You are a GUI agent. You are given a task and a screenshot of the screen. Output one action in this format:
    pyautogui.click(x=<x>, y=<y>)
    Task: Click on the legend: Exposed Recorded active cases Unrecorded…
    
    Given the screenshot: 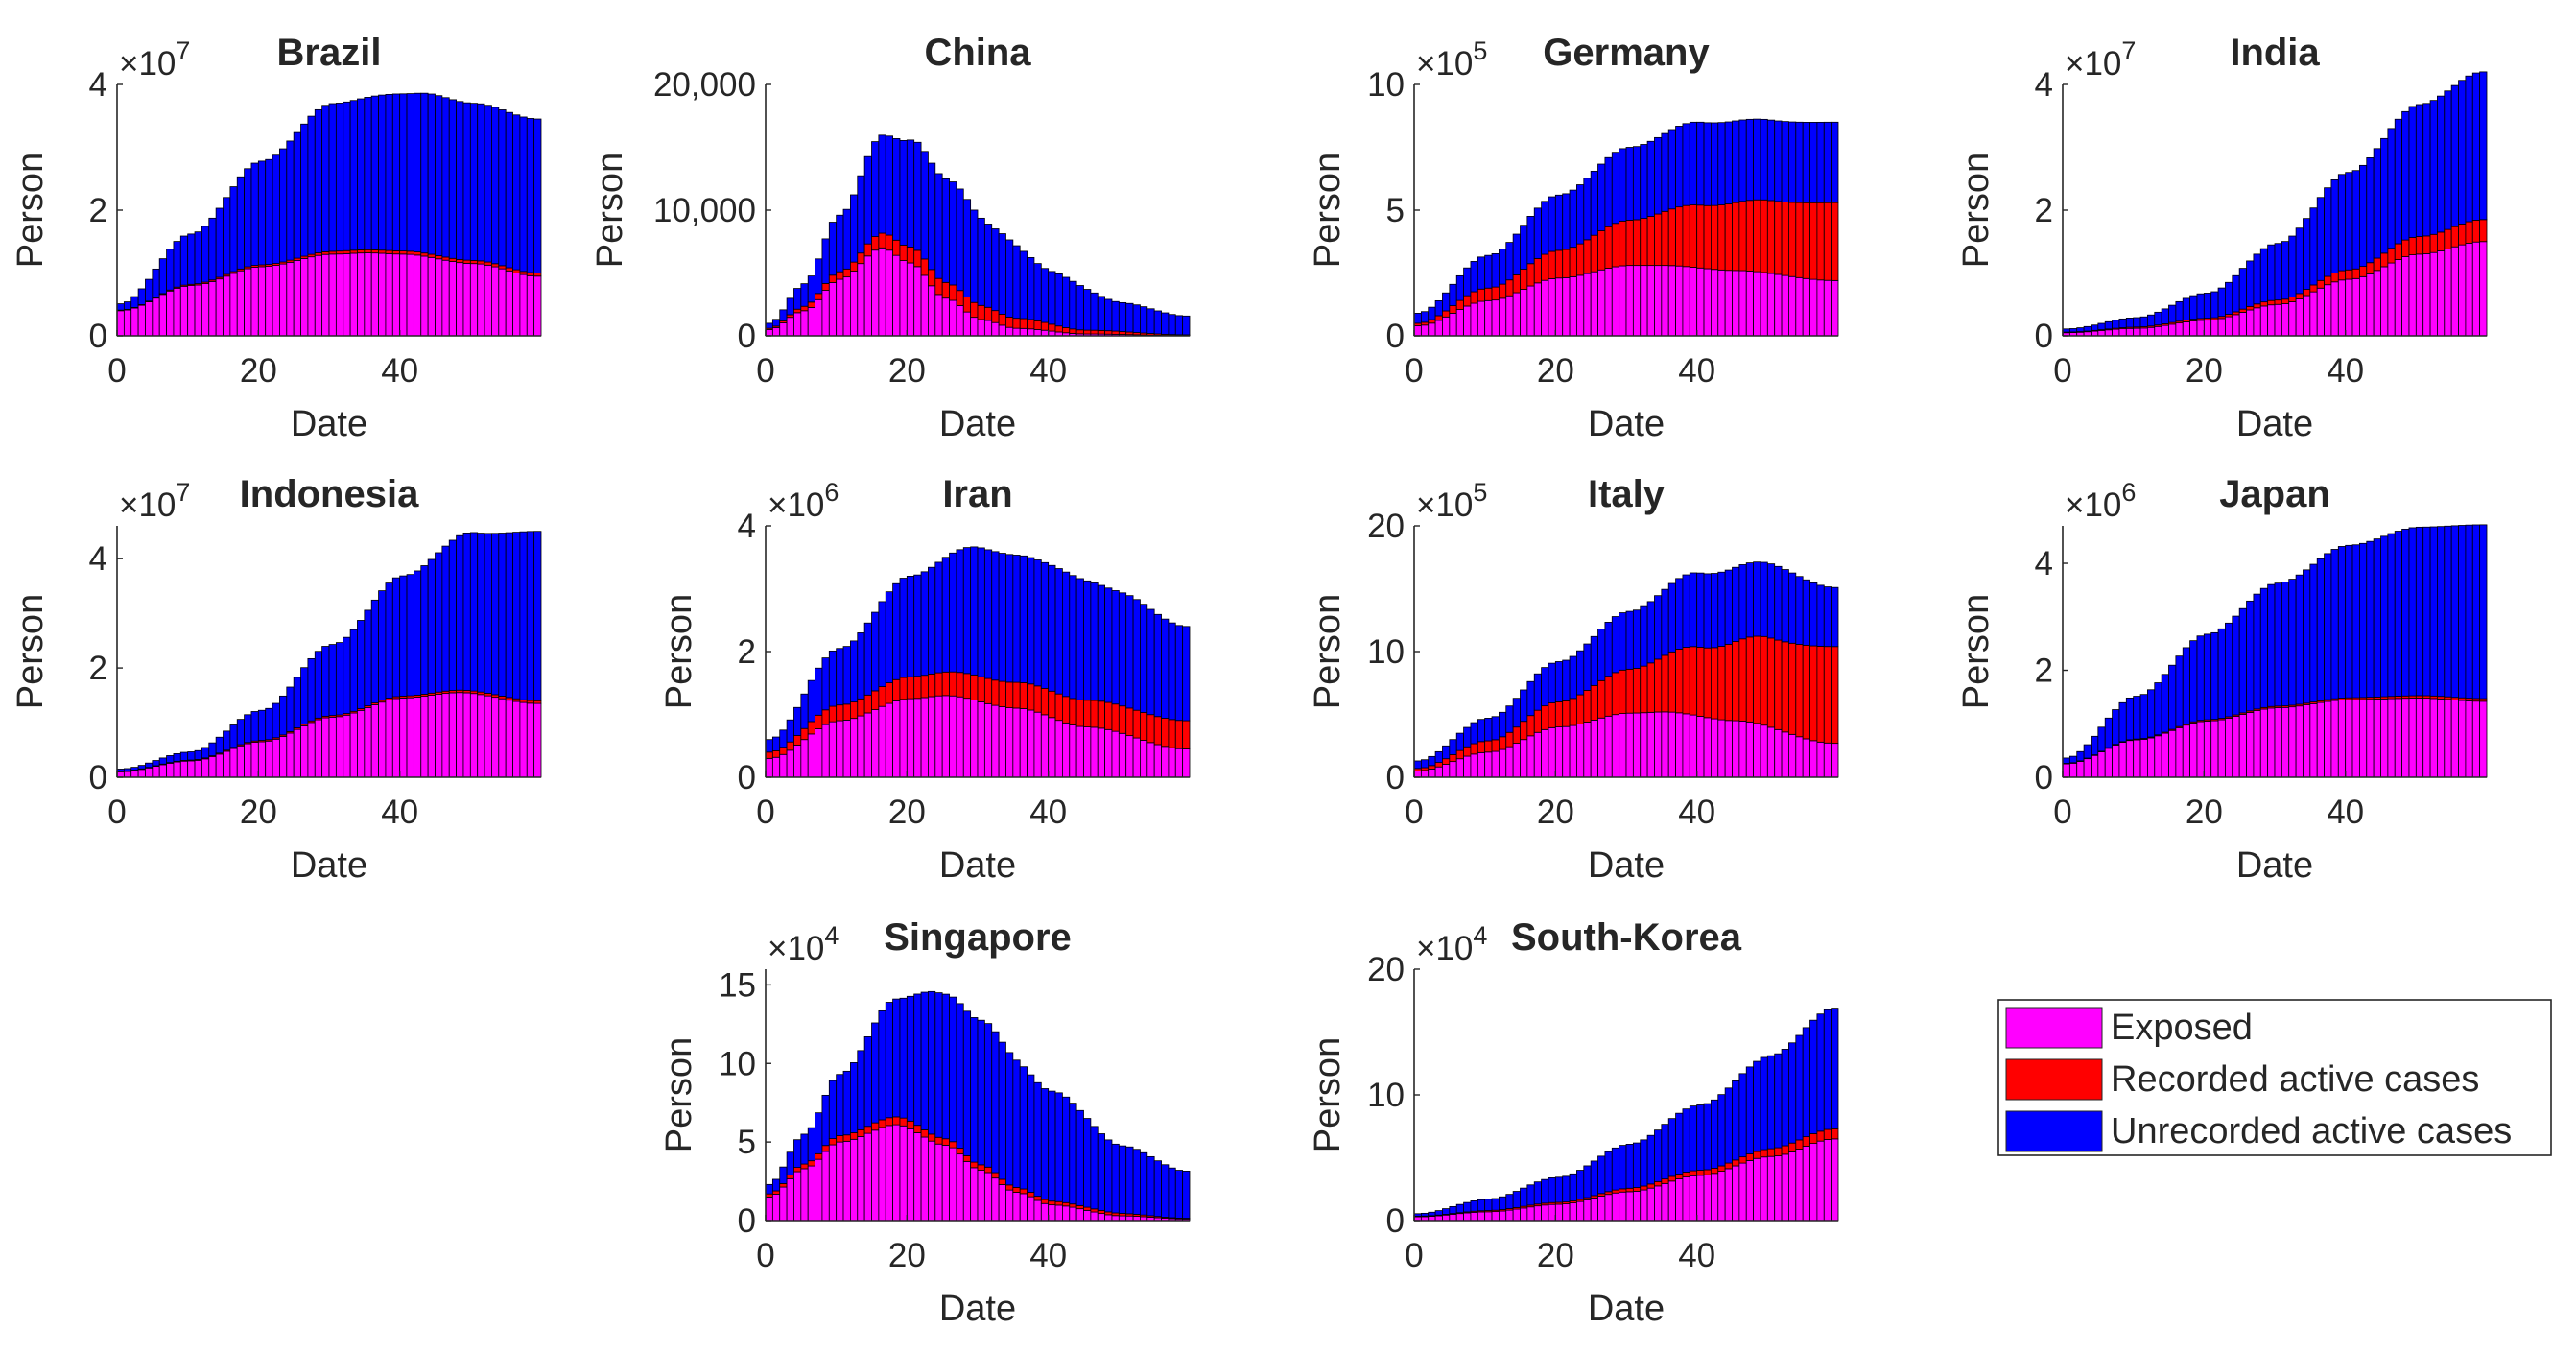 What is the action you would take?
    pyautogui.click(x=2275, y=1077)
    